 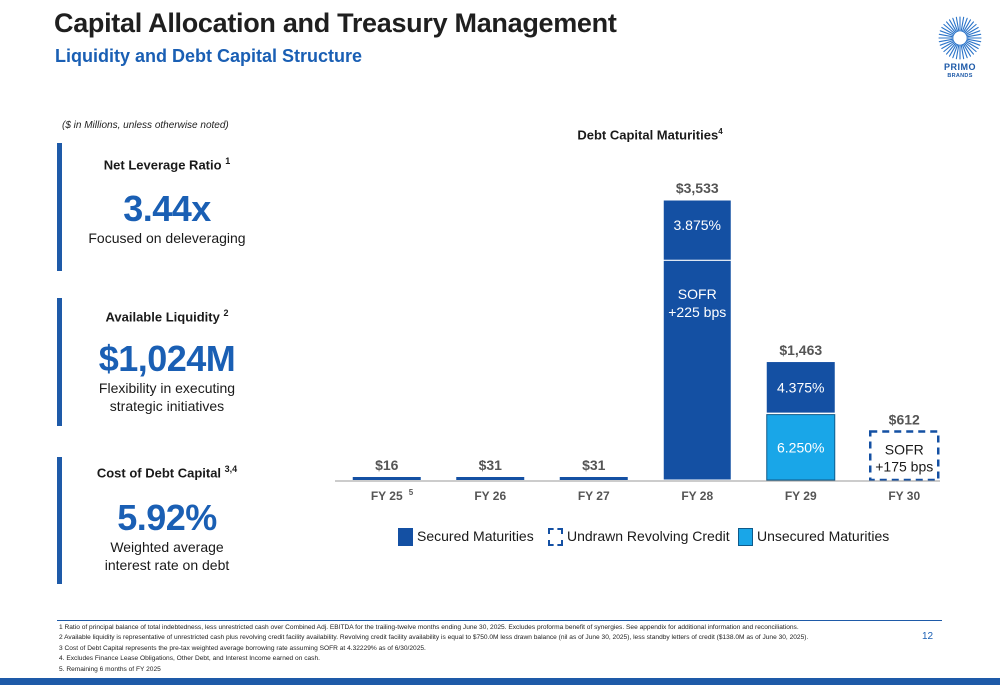 I want to click on bar-unsecured, so click(x=801, y=447).